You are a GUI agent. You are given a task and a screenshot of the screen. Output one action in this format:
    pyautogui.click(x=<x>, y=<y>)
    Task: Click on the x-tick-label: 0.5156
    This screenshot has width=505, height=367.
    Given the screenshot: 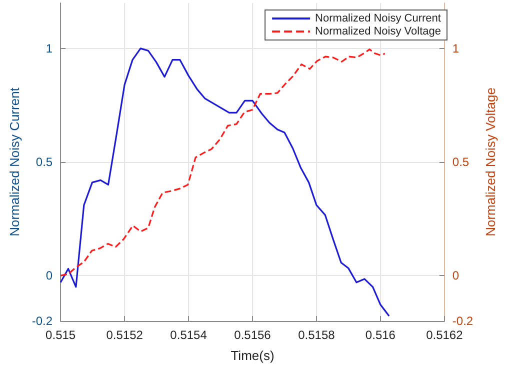 What is the action you would take?
    pyautogui.click(x=253, y=335)
    